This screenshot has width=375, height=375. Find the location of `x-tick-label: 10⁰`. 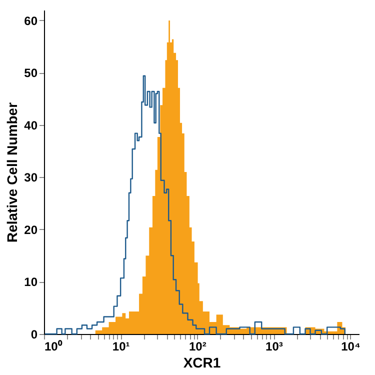

x-tick-label: 10⁰ is located at coordinates (53, 347).